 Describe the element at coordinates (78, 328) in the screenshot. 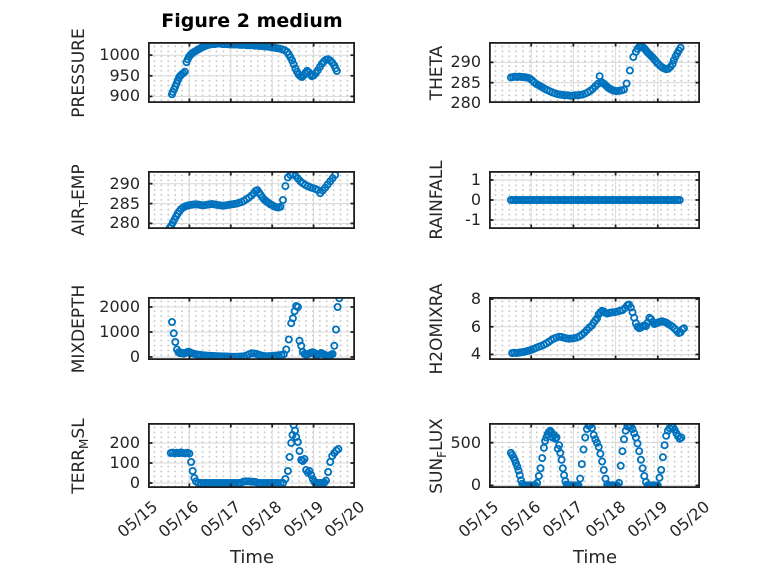

I see `ylabel-text: MIXDEPTH` at that location.